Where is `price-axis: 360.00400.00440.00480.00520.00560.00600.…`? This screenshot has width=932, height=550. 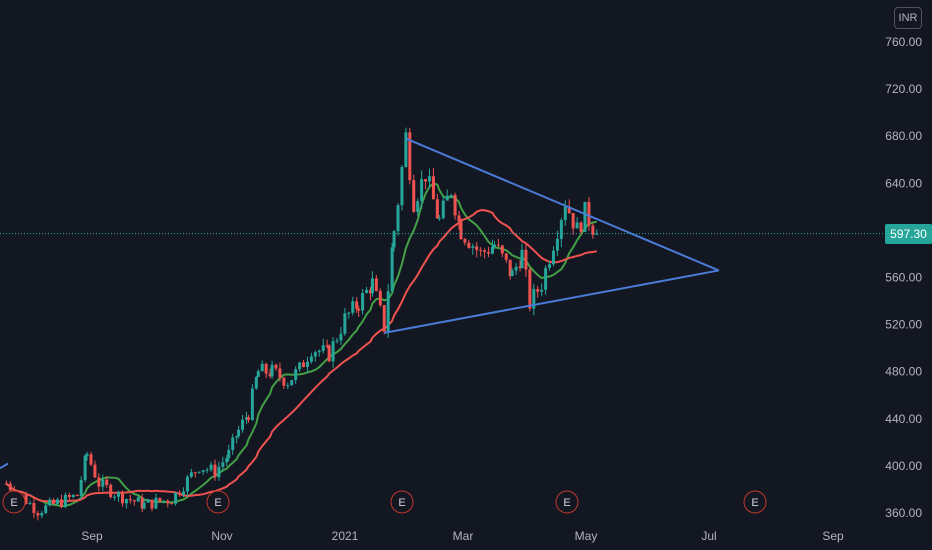
price-axis: 360.00400.00440.00480.00520.00560.00600.… is located at coordinates (903, 277).